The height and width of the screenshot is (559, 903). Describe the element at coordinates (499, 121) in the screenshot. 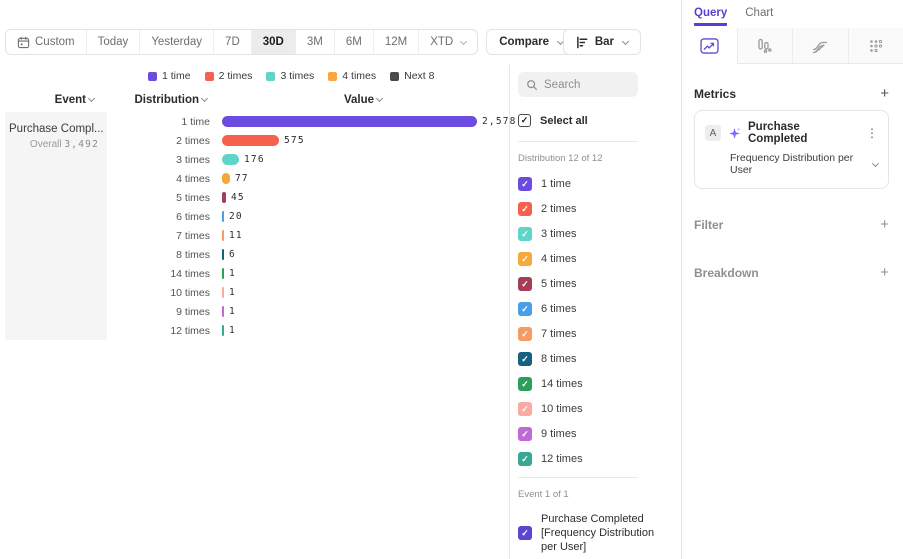

I see `row-value: 2,578` at that location.